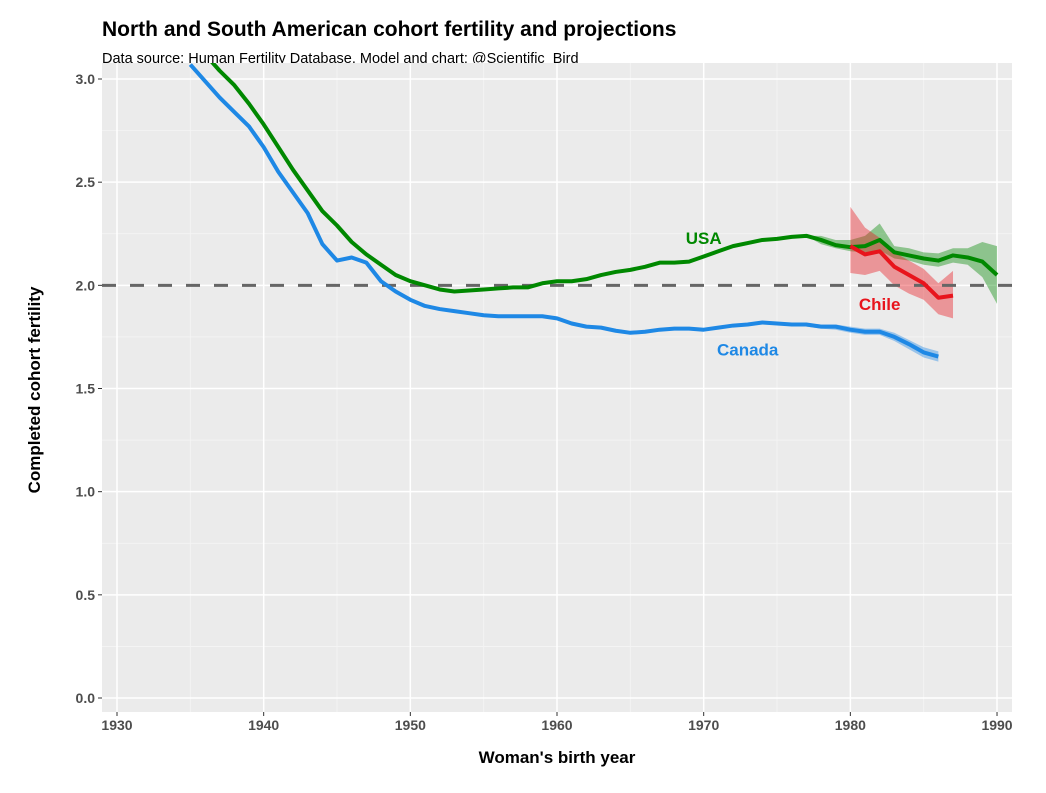  I want to click on x-tick-label: 1960, so click(556, 725).